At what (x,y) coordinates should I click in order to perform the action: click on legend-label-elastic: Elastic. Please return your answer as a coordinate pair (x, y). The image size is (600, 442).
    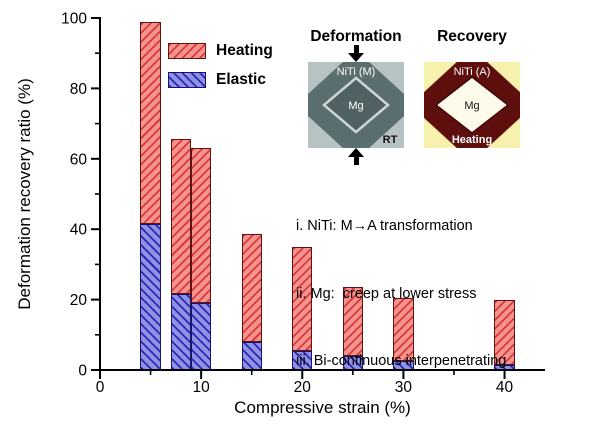
    Looking at the image, I should click on (241, 79).